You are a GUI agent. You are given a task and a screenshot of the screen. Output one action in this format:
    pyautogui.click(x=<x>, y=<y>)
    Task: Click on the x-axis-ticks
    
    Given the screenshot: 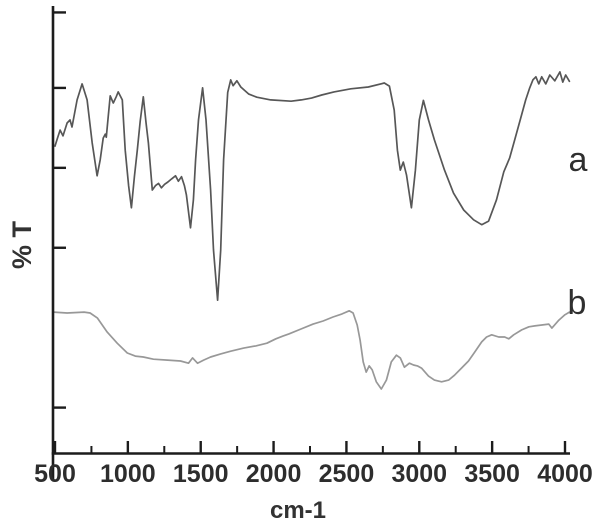 What is the action you would take?
    pyautogui.click(x=310, y=447)
    